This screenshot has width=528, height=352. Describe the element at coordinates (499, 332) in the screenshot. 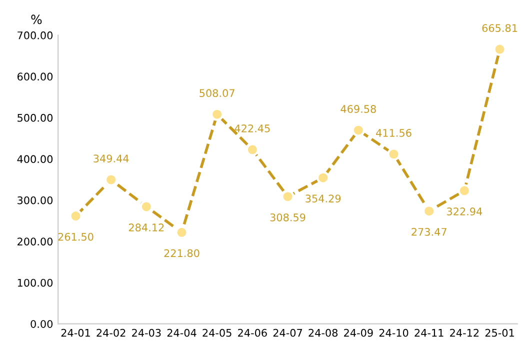

I see `x-tick-label: 25-01` at that location.